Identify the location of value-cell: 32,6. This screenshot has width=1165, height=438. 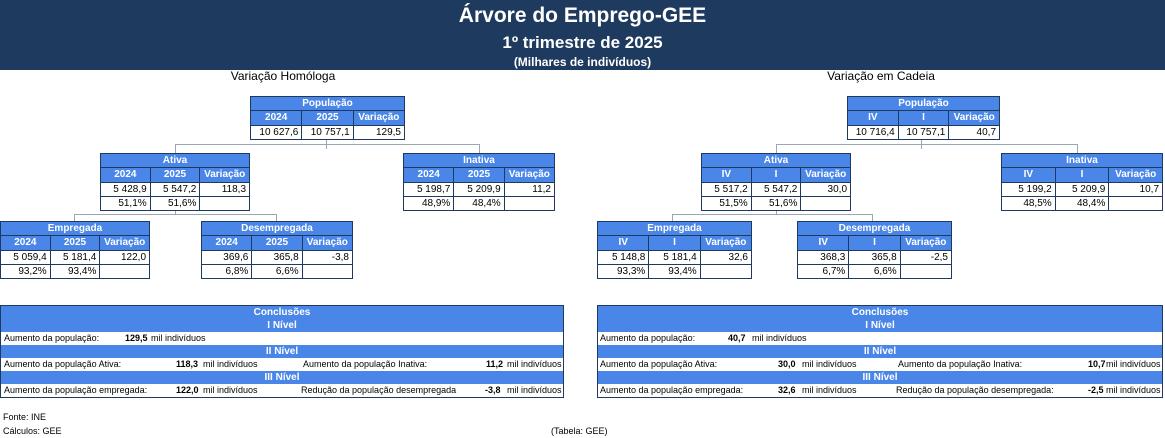
(738, 257).